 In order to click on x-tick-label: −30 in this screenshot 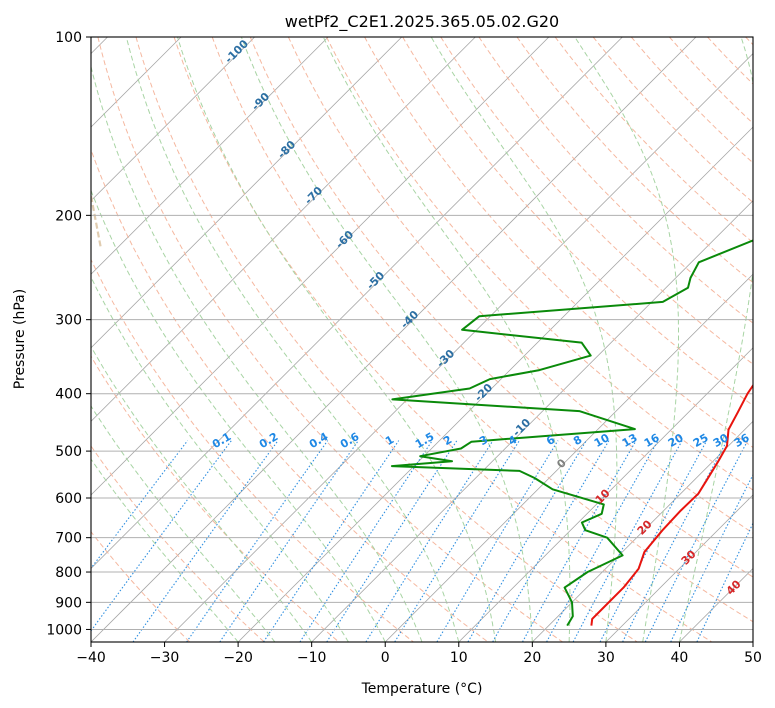, I will do `click(165, 658)`.